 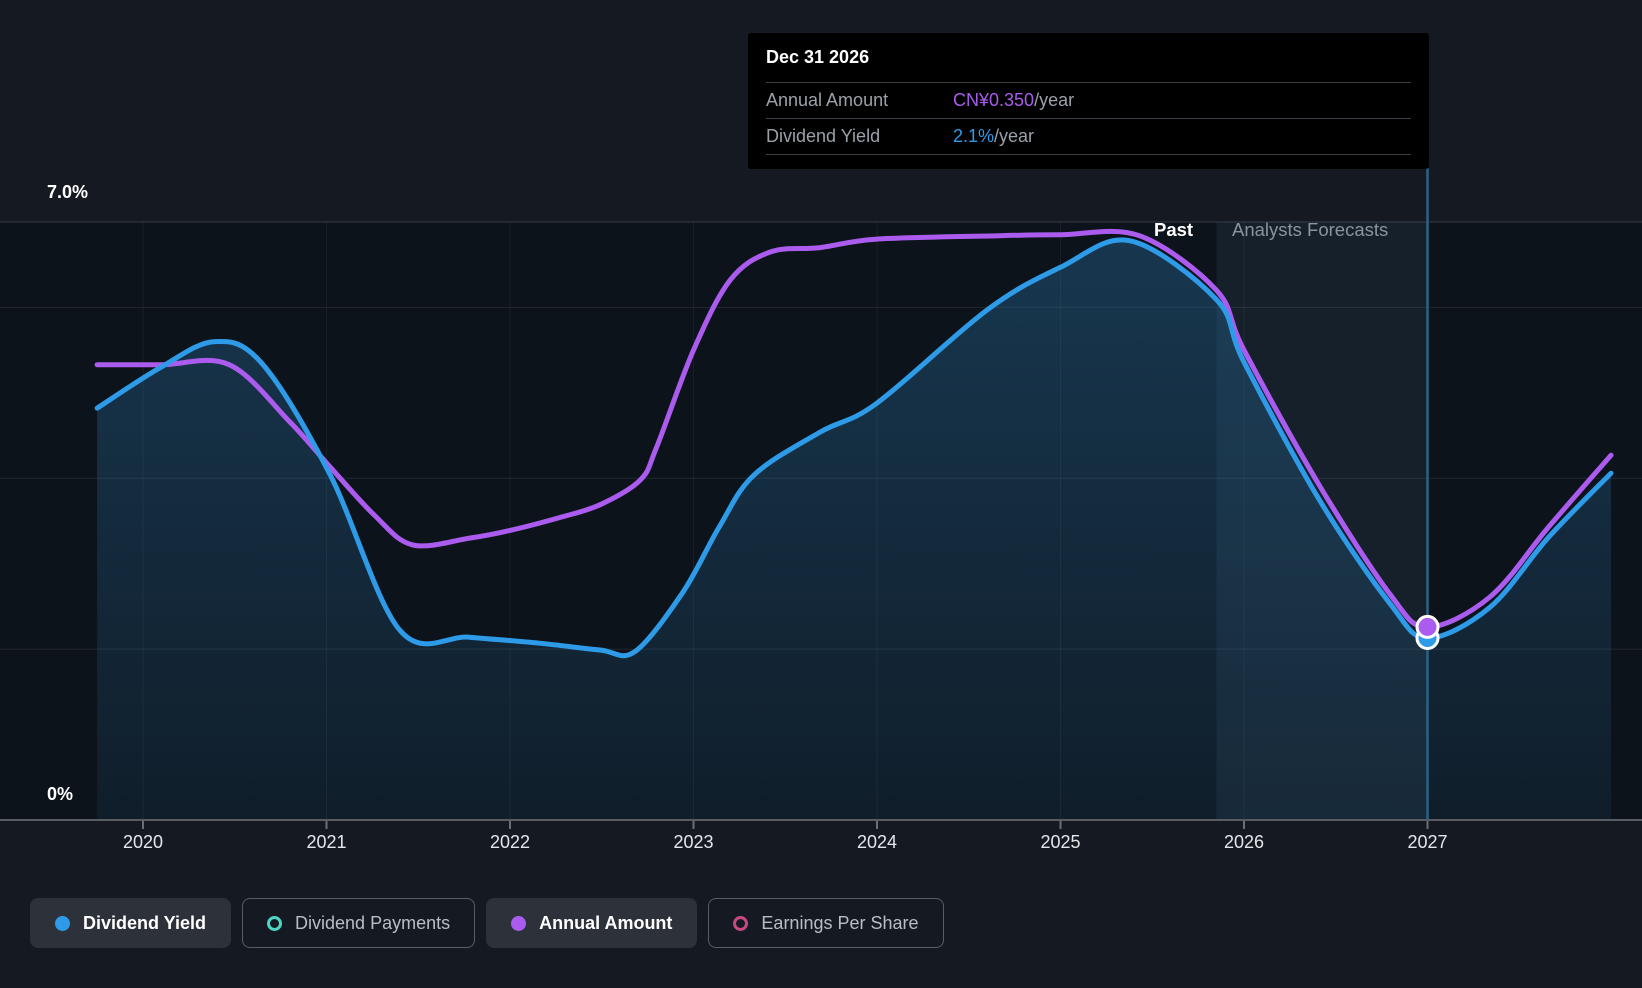 What do you see at coordinates (519, 923) in the screenshot?
I see `annual-amount-dot-icon` at bounding box center [519, 923].